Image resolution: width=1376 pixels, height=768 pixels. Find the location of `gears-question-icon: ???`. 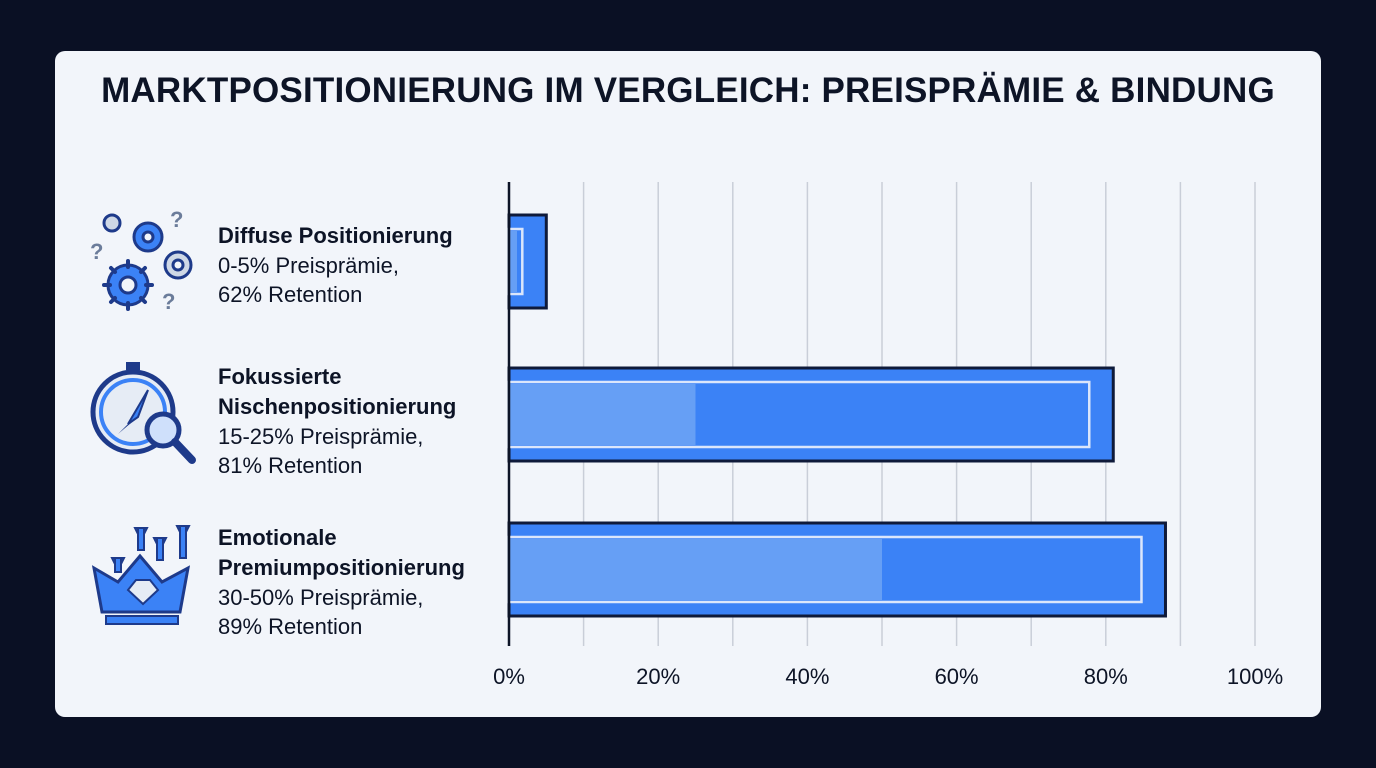

gears-question-icon: ??? is located at coordinates (144, 262).